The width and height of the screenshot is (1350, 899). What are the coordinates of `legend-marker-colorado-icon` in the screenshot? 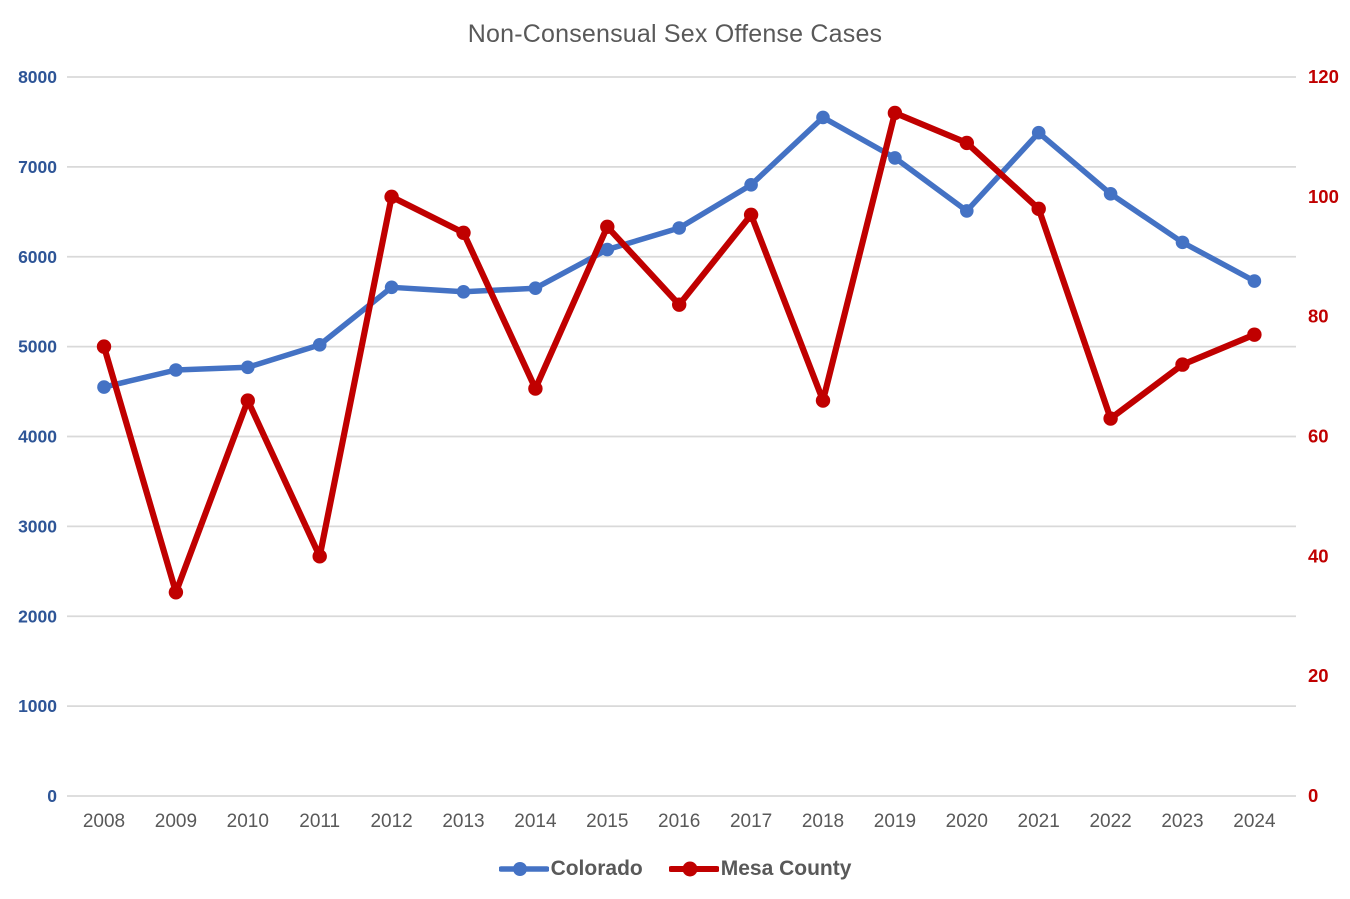 It's located at (523, 869).